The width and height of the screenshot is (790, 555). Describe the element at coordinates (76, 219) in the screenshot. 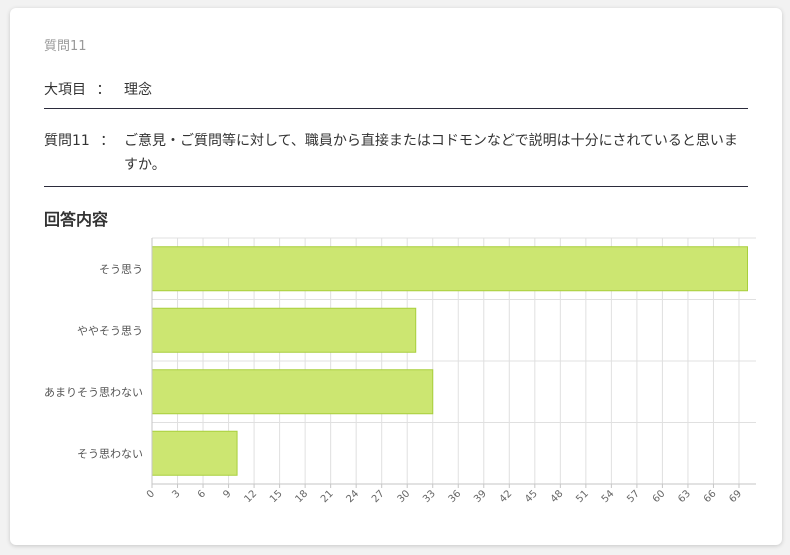

I see `answers-section-title: 回答内容` at that location.